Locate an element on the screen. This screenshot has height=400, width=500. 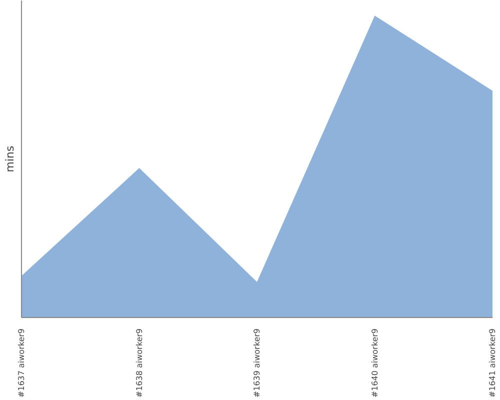
x-tick-label: #1640 aiworker9 is located at coordinates (375, 363).